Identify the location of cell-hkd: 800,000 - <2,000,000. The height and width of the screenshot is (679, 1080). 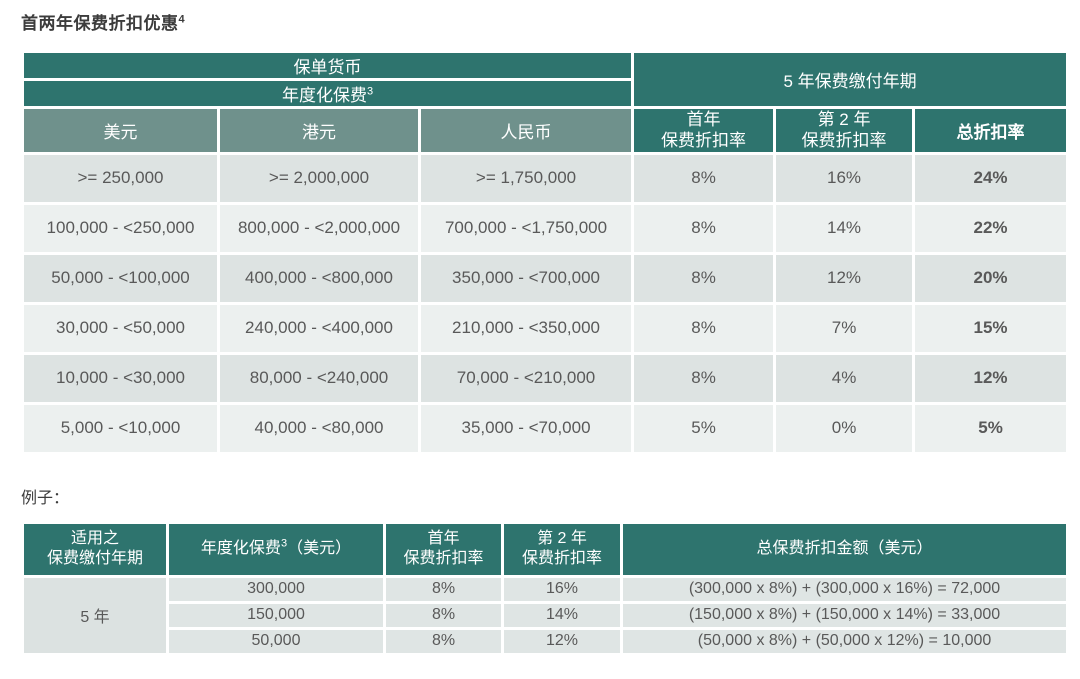
(319, 228).